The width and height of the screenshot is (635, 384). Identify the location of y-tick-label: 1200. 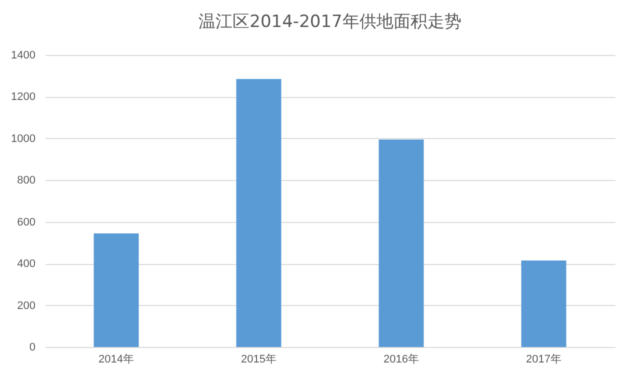
(23, 97).